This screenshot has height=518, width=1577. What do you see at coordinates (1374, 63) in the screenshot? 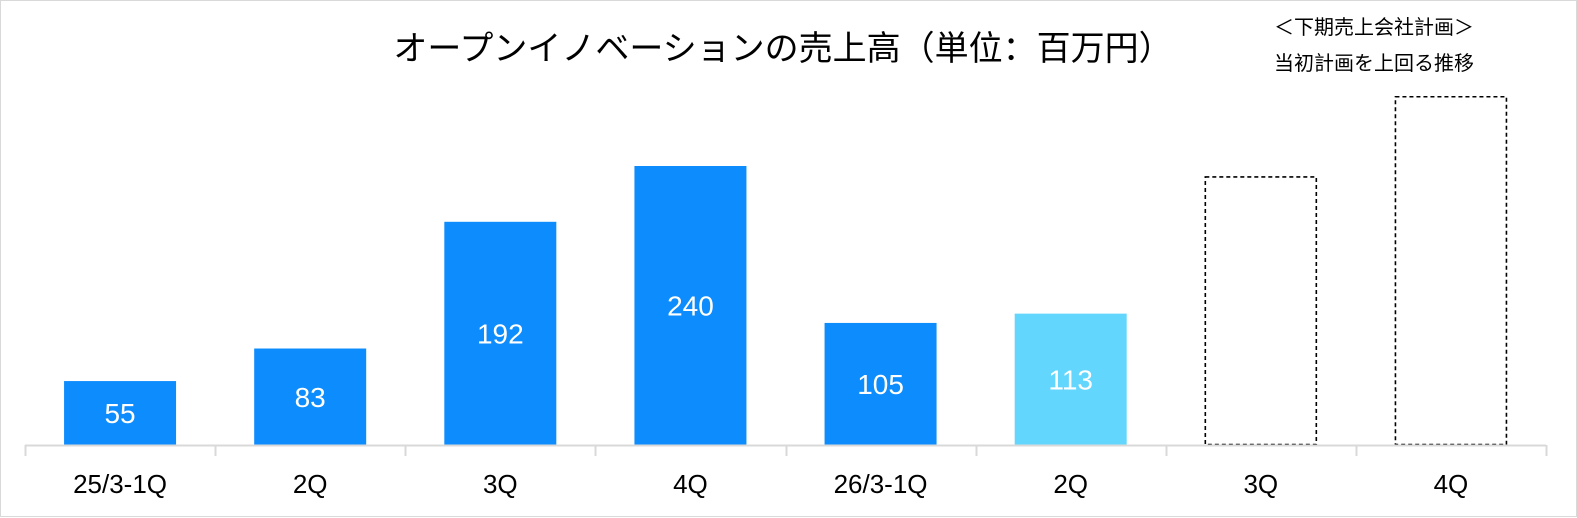
I see `plan-note-line-2: 当初計画を上回る推移` at bounding box center [1374, 63].